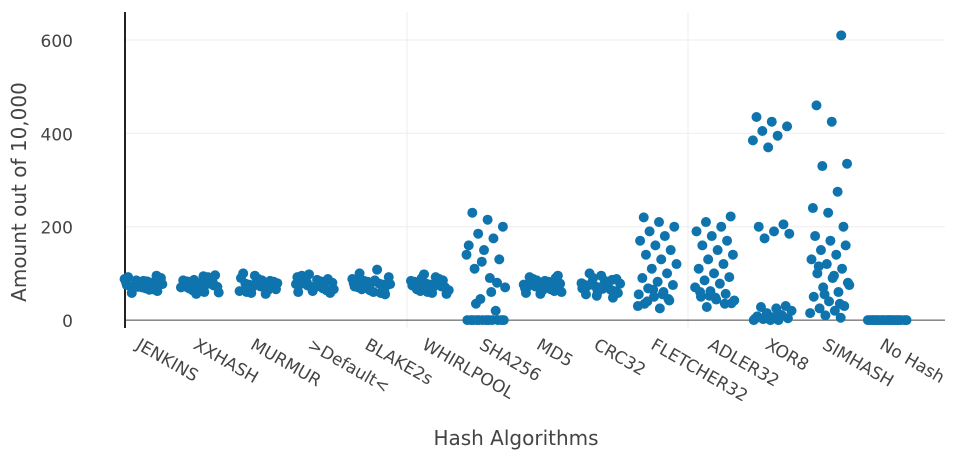 This screenshot has height=464, width=958. Describe the element at coordinates (19, 192) in the screenshot. I see `y-axis-title: Amount out of 10,000` at that location.